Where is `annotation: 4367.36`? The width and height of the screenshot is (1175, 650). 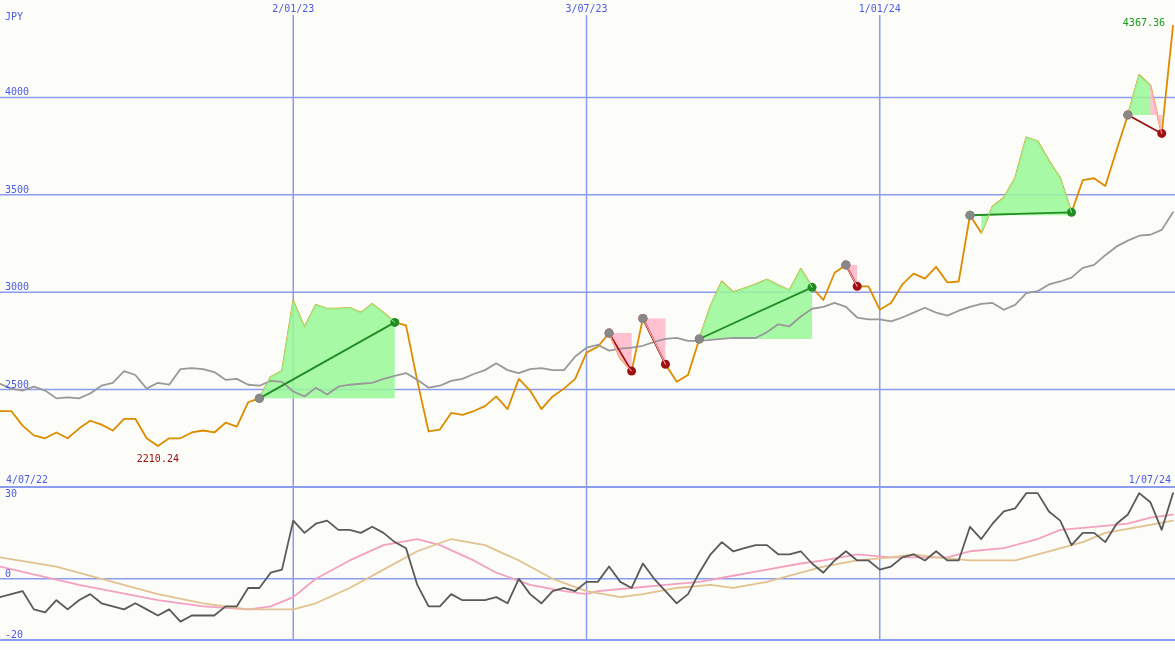
annotation: 4367.36 is located at coordinates (1143, 22).